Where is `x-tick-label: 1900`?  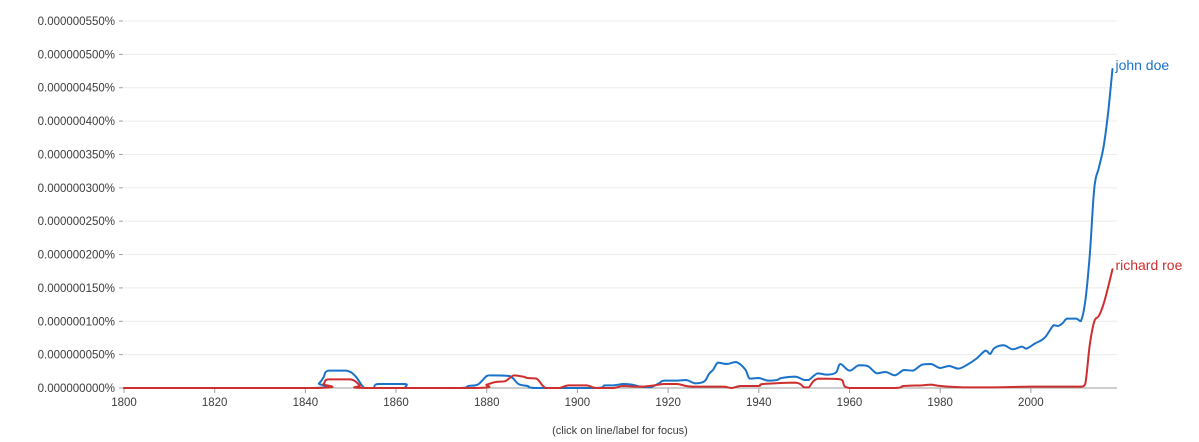 x-tick-label: 1900 is located at coordinates (578, 403).